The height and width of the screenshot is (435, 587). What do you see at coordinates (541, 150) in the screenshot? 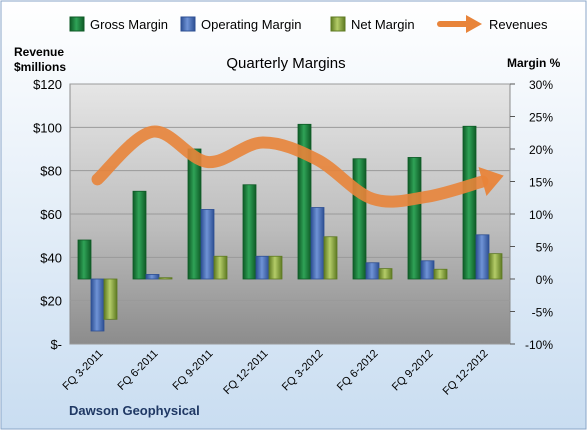
I see `right-tick-label: 20%` at bounding box center [541, 150].